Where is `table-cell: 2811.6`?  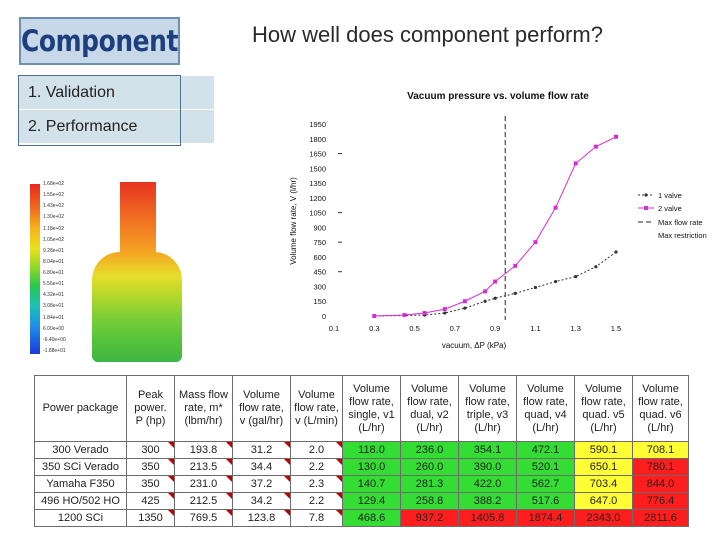 table-cell: 2811.6 is located at coordinates (660, 518).